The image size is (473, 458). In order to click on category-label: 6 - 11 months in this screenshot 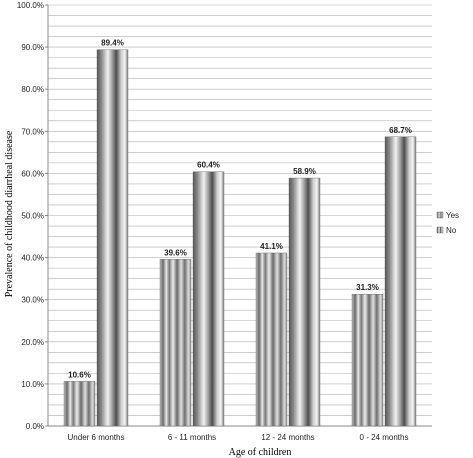, I will do `click(192, 437)`.